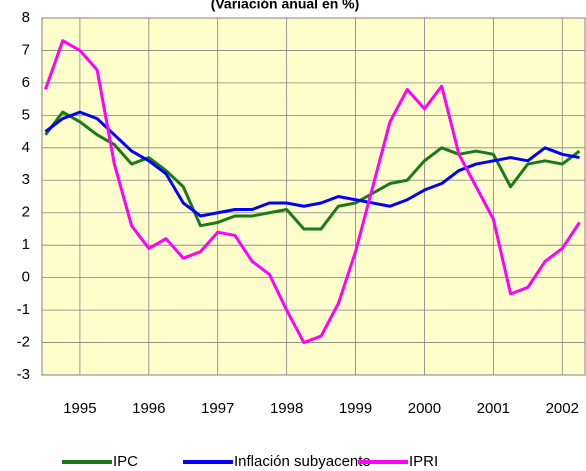 This screenshot has width=586, height=471. I want to click on legend-label: IPRI, so click(423, 461).